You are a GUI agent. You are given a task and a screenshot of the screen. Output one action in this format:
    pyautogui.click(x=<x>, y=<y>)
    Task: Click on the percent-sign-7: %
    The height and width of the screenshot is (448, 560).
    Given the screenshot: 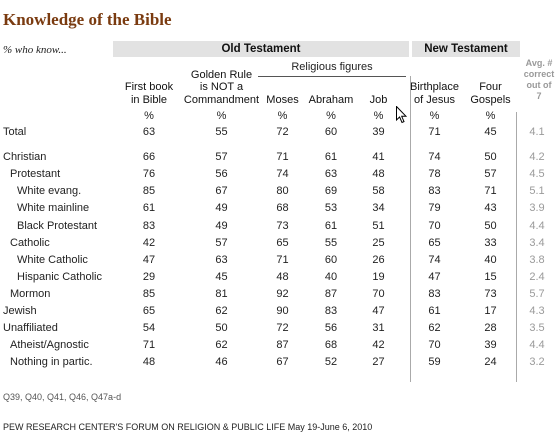 What is the action you would take?
    pyautogui.click(x=490, y=116)
    